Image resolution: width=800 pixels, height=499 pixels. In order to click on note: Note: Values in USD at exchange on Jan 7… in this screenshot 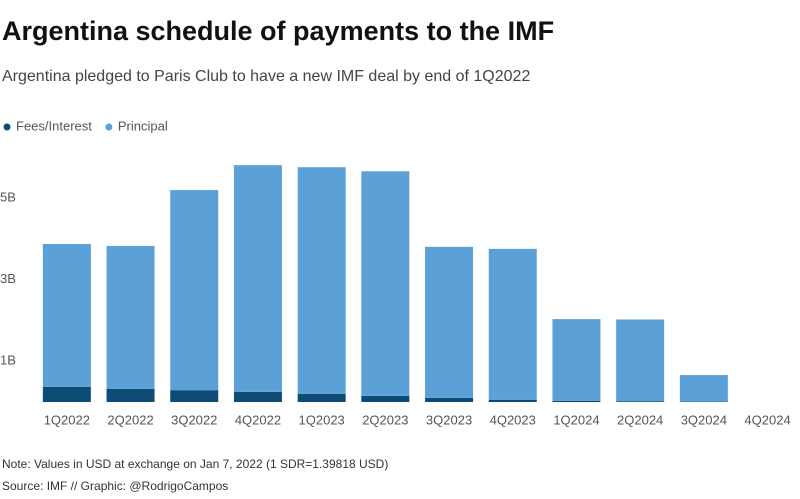, I will do `click(195, 464)`.